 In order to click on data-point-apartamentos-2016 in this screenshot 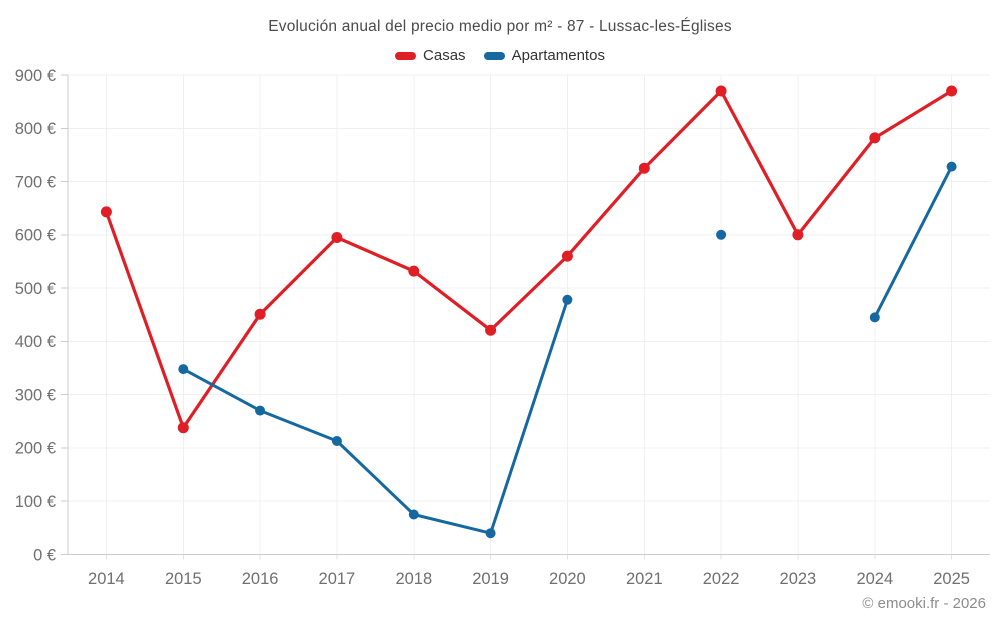, I will do `click(260, 410)`.